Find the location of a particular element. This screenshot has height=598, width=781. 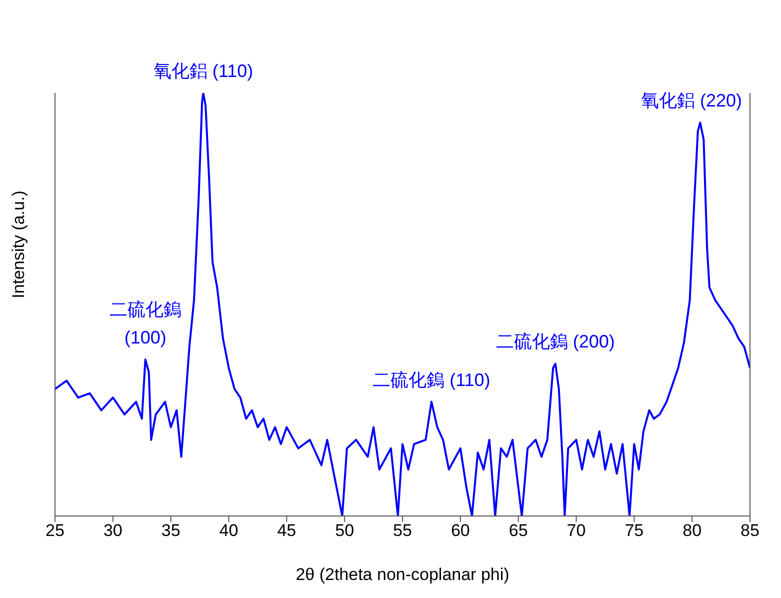

y-axis-title: Intensity (a.u.) is located at coordinates (18, 244).